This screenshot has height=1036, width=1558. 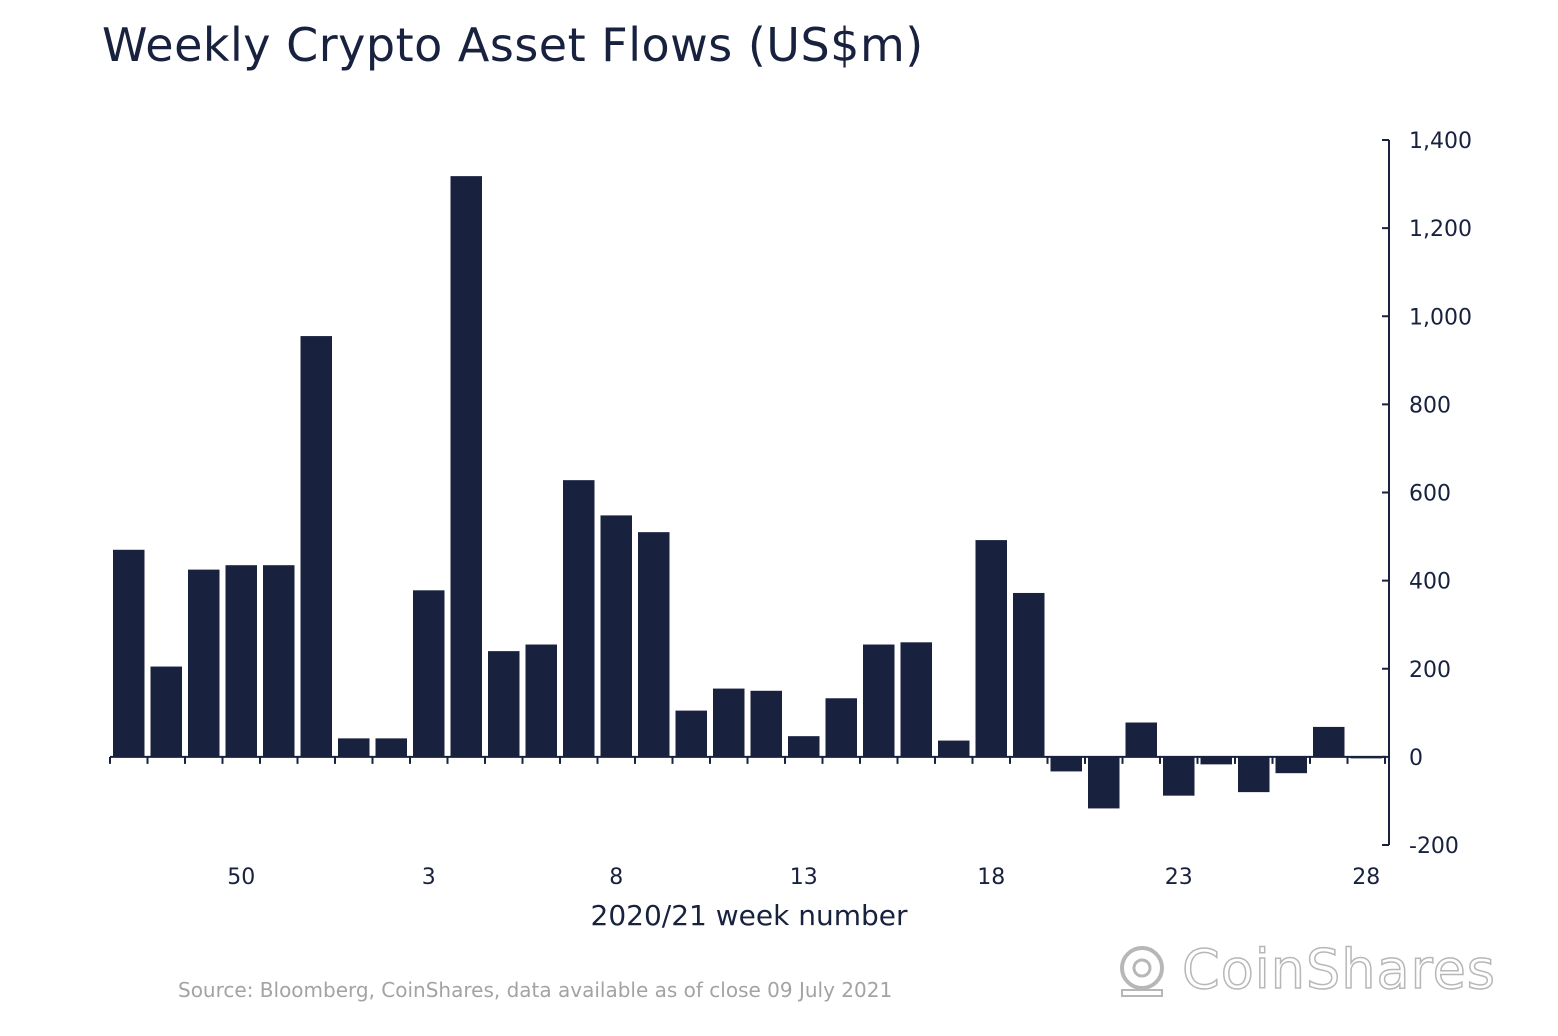 What do you see at coordinates (1440, 229) in the screenshot?
I see `y-tick-label: 1,200` at bounding box center [1440, 229].